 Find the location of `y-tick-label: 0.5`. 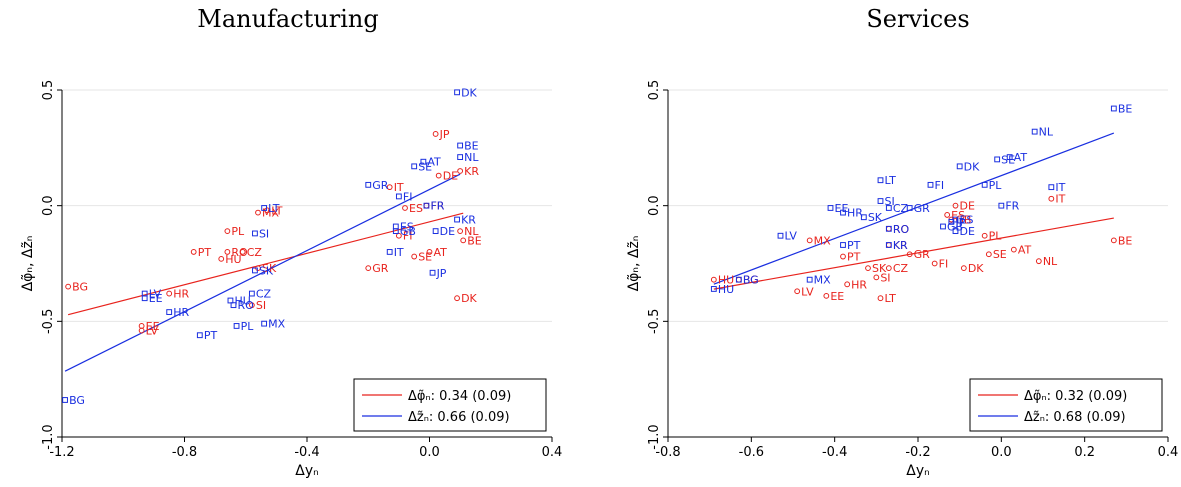

y-tick-label: 0.5 is located at coordinates (654, 90).